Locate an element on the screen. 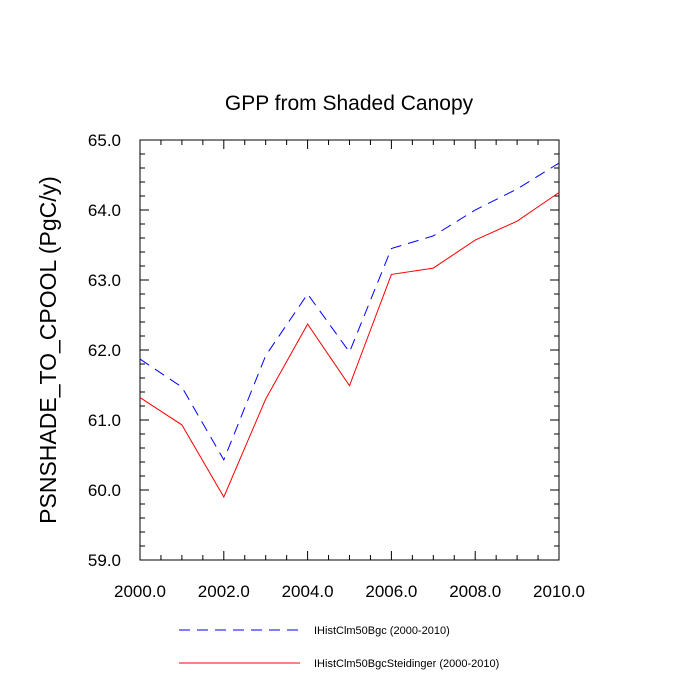  y-tick-label: 62.0 is located at coordinates (104, 350).